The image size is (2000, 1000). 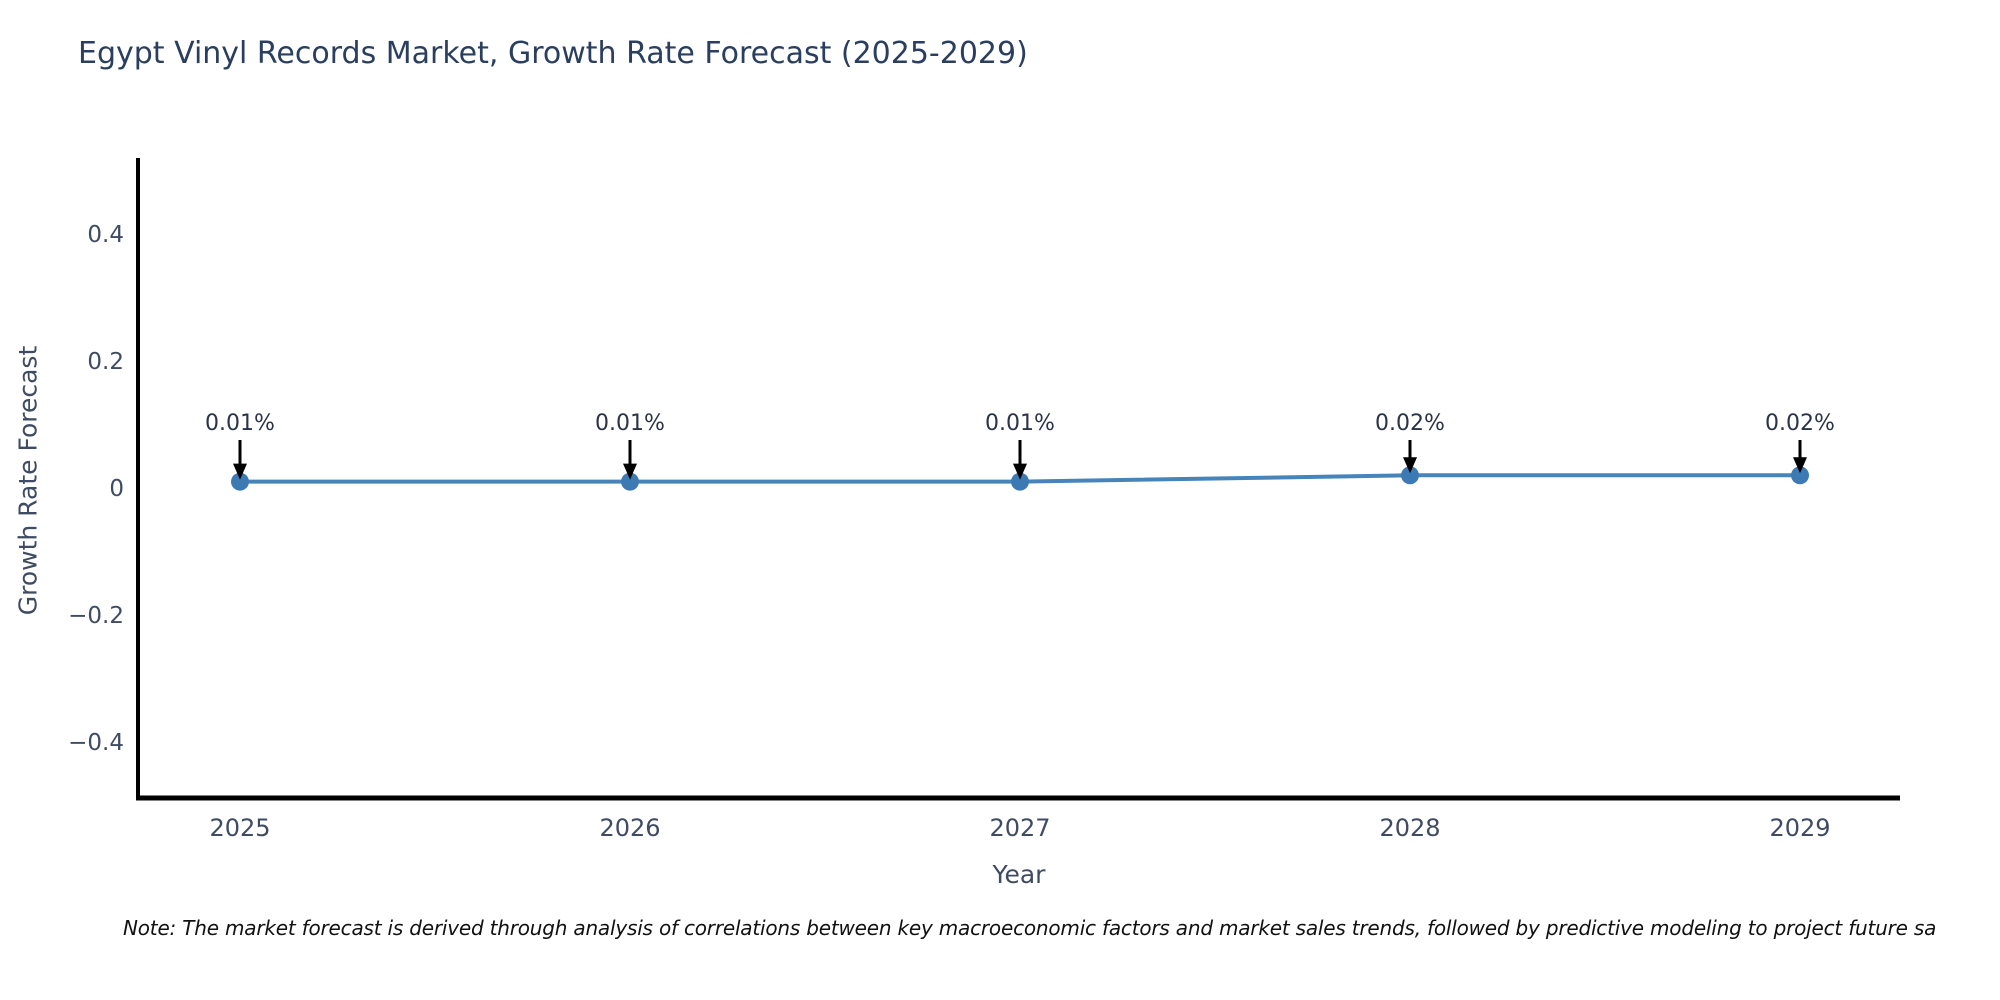 I want to click on y-tick-label: 0.4, so click(x=105, y=235).